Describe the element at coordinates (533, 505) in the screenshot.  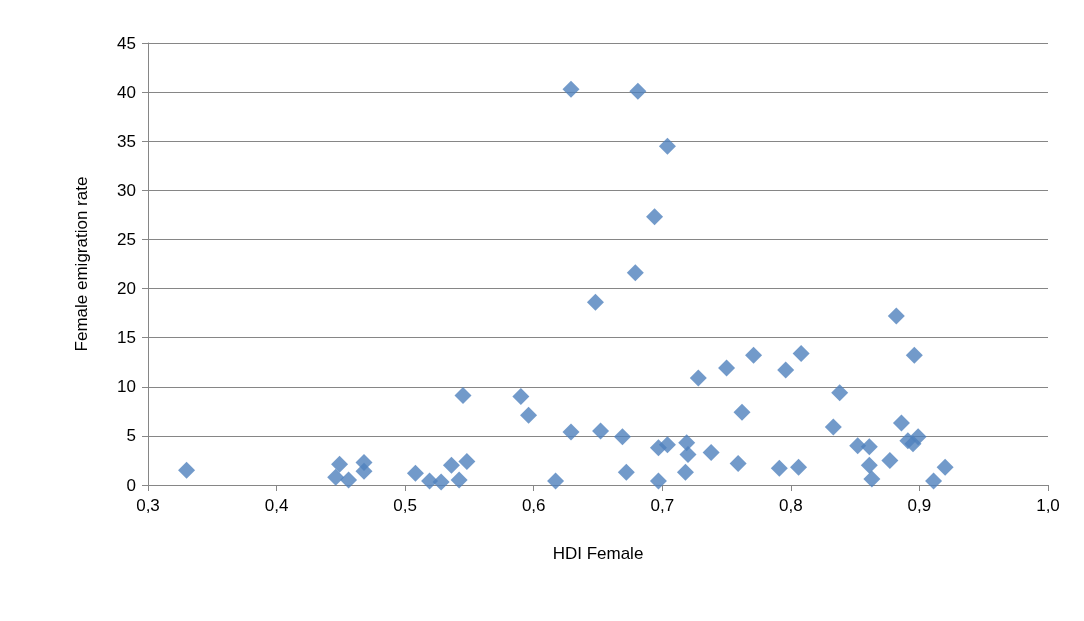
I see `x-tick-label: 0,6` at that location.